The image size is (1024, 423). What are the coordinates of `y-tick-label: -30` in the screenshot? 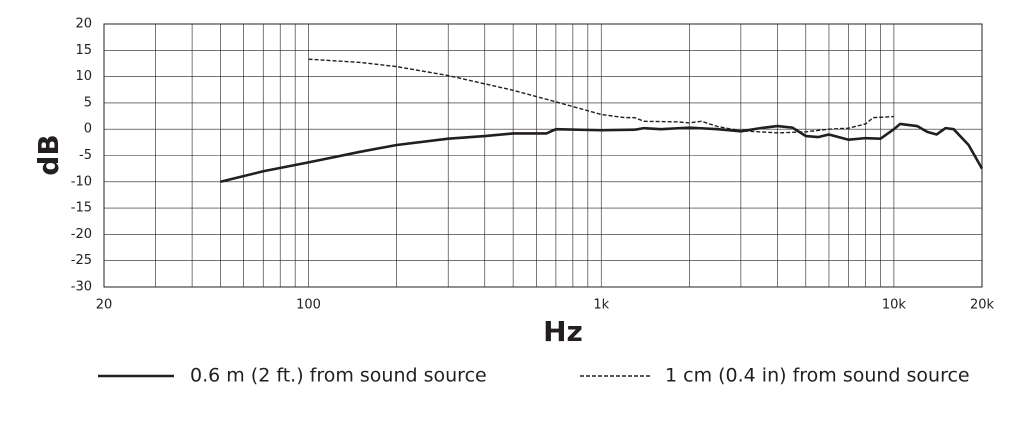 It's located at (81, 287).